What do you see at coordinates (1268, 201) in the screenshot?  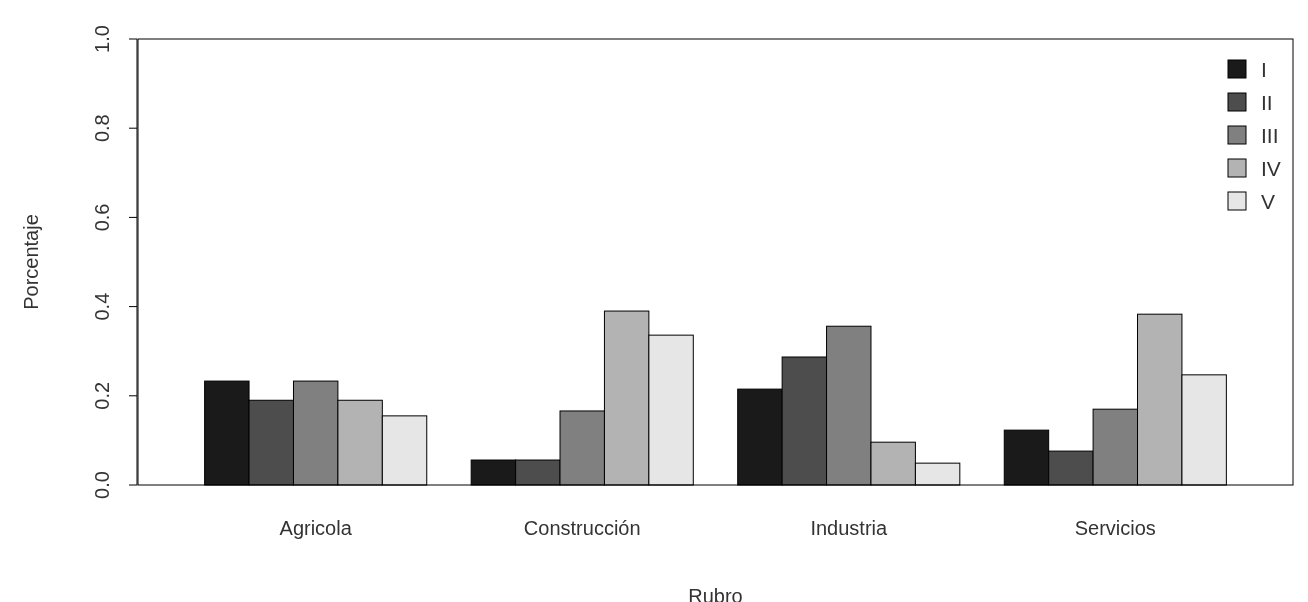 I see `legend-label: V` at bounding box center [1268, 201].